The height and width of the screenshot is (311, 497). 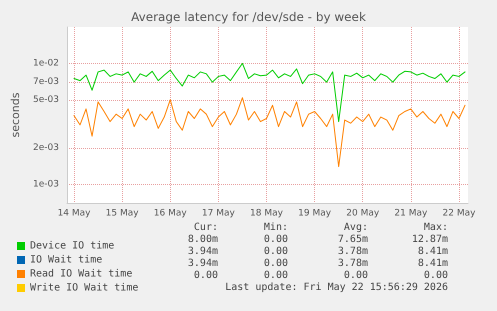 I want to click on text: Avg:, so click(x=356, y=227).